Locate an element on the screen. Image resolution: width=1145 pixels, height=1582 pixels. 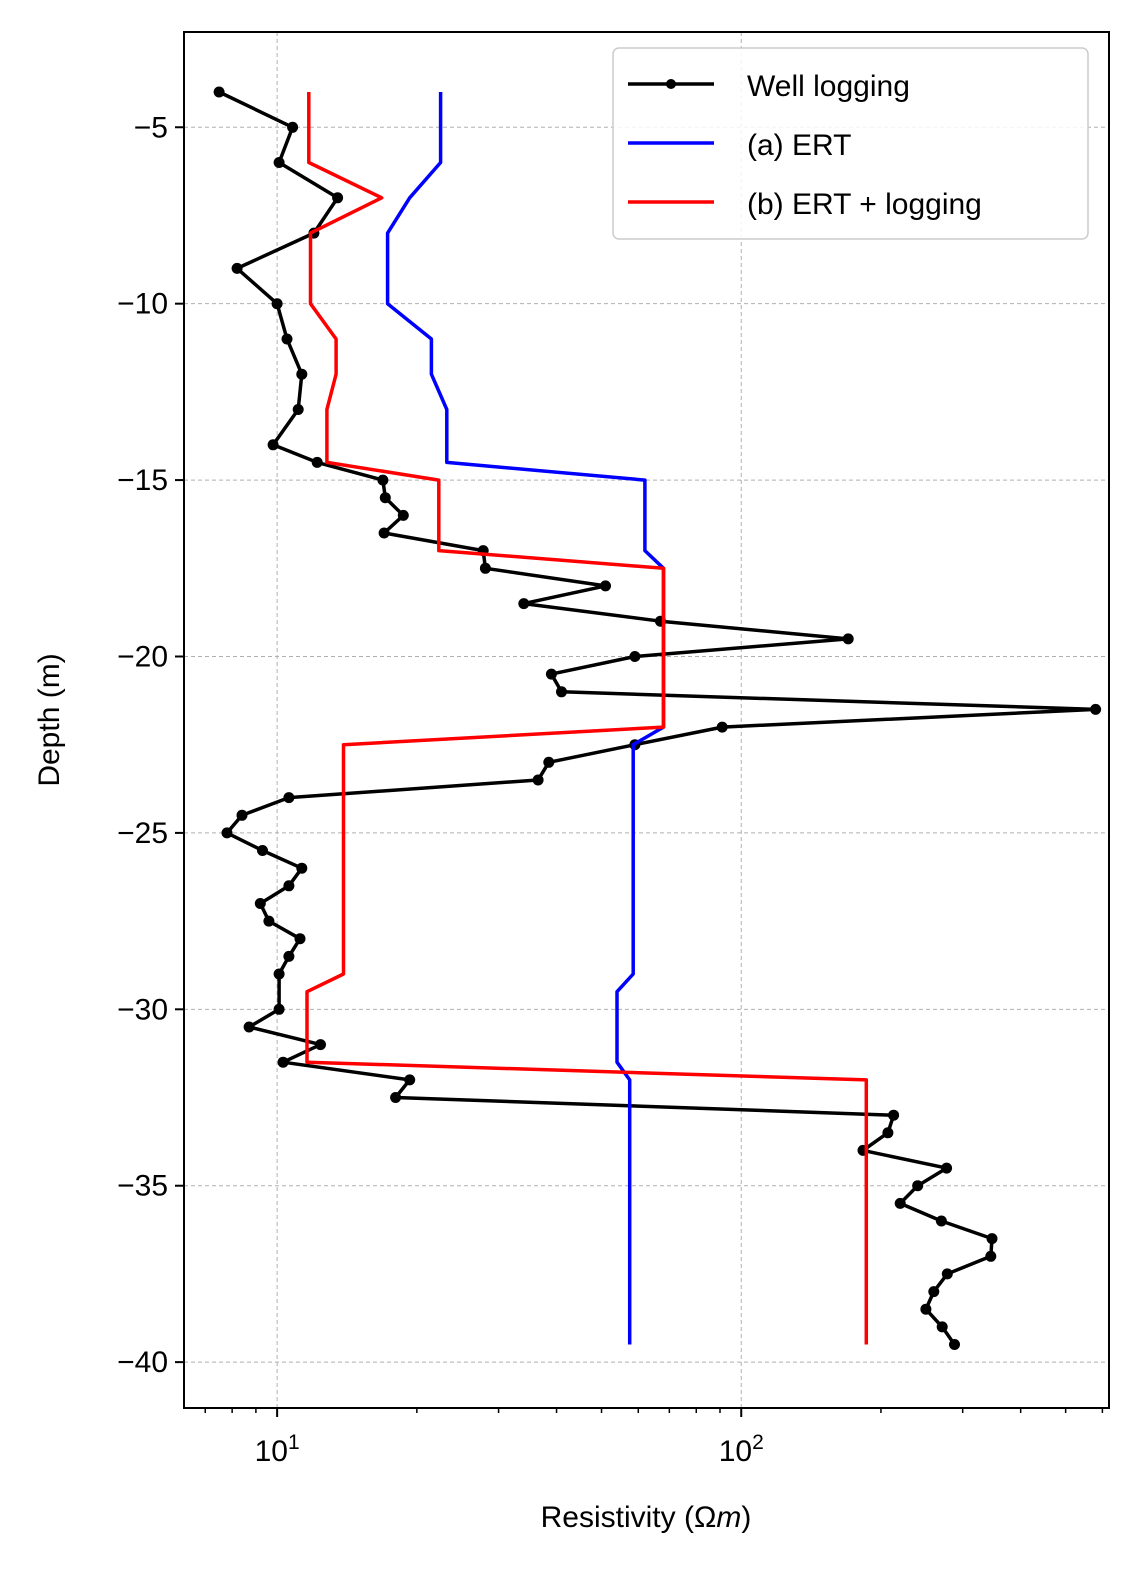
legend-label-well-logging: Well logging is located at coordinates (828, 86).